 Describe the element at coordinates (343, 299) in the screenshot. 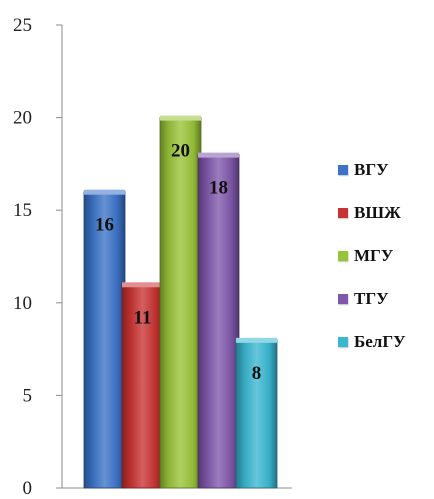

I see `legend-swatch-tgu` at that location.